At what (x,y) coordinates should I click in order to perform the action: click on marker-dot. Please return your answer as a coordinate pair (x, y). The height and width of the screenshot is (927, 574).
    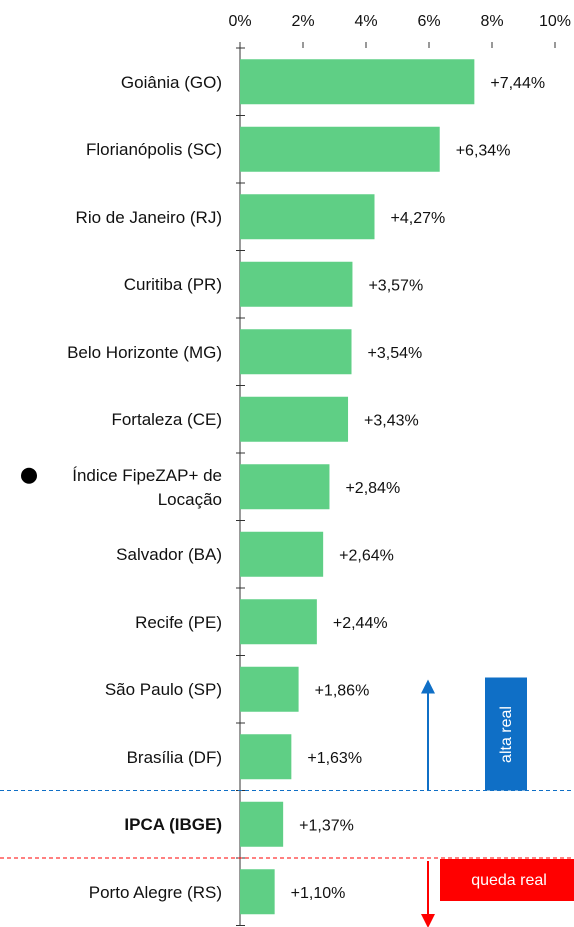
    Looking at the image, I should click on (29, 475).